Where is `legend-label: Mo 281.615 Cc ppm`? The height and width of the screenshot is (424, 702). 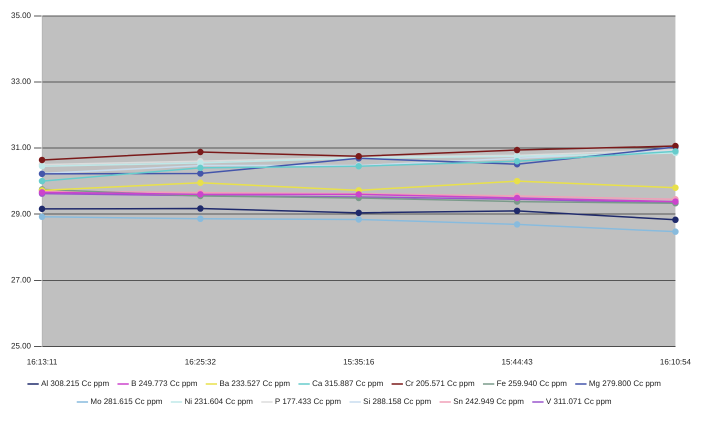
legend-label: Mo 281.615 Cc ppm is located at coordinates (126, 401).